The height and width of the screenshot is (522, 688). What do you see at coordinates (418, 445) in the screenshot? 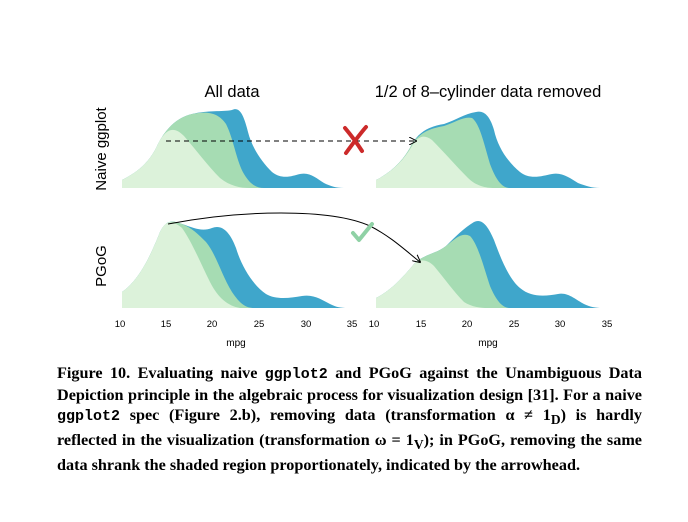
I see `caption-subscript: V` at bounding box center [418, 445].